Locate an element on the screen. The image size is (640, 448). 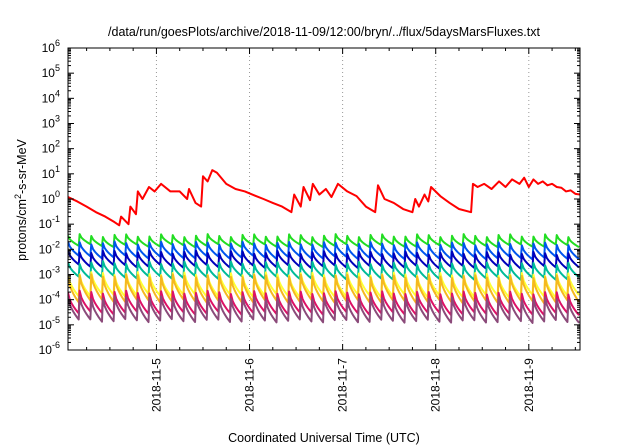
y-tick-label: 10⁻² is located at coordinates (49, 247).